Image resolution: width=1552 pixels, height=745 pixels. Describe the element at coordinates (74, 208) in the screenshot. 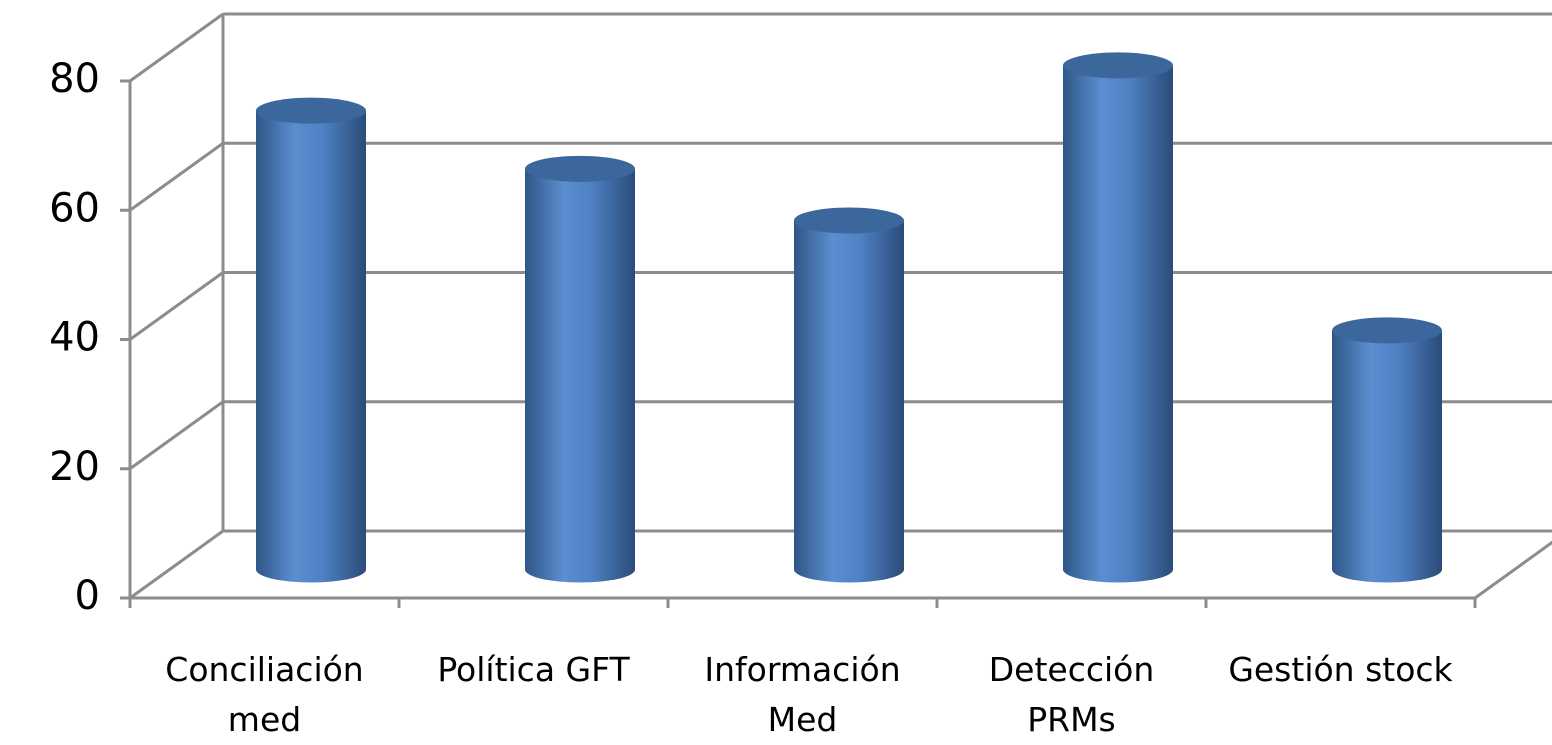

I see `y-tick-label: 60` at that location.